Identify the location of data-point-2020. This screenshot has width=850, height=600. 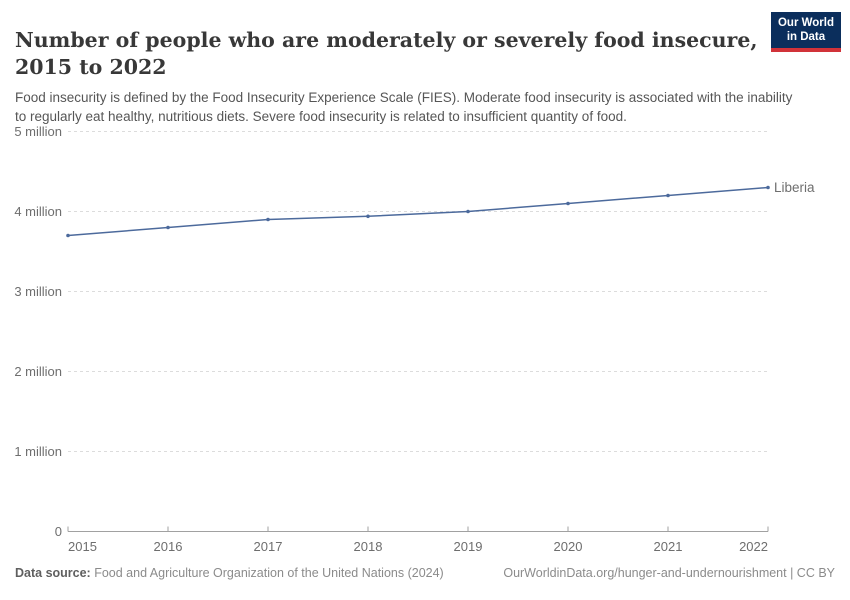
(568, 203).